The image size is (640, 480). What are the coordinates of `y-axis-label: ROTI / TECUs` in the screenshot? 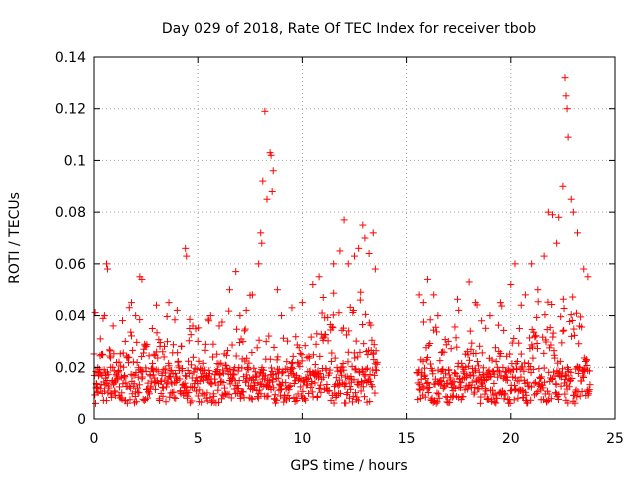 It's located at (15, 238).